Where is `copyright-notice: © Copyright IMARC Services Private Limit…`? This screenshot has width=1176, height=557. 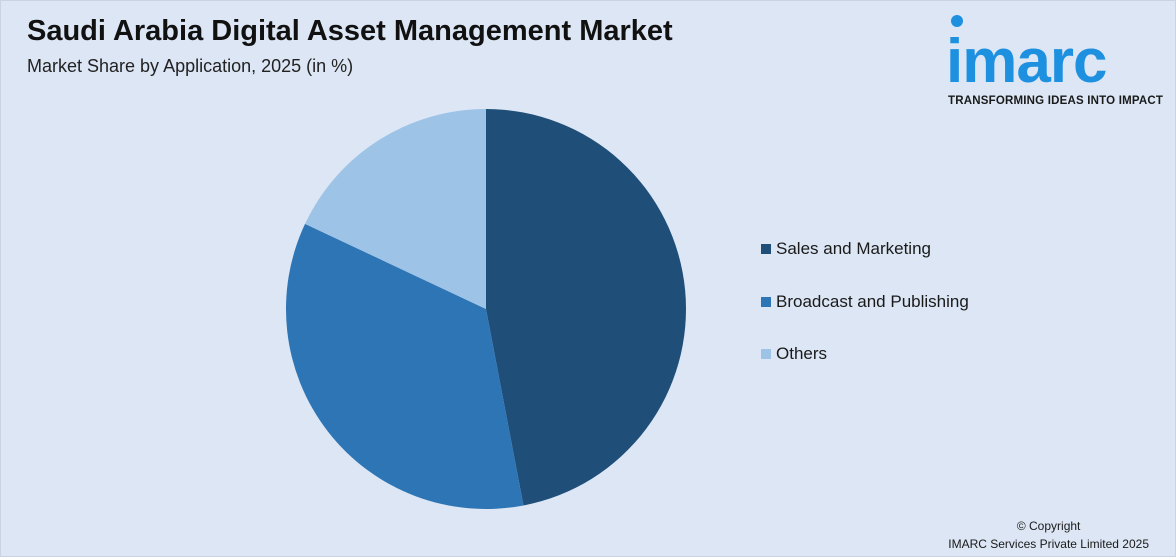 copyright-notice: © Copyright IMARC Services Private Limit… is located at coordinates (1048, 535).